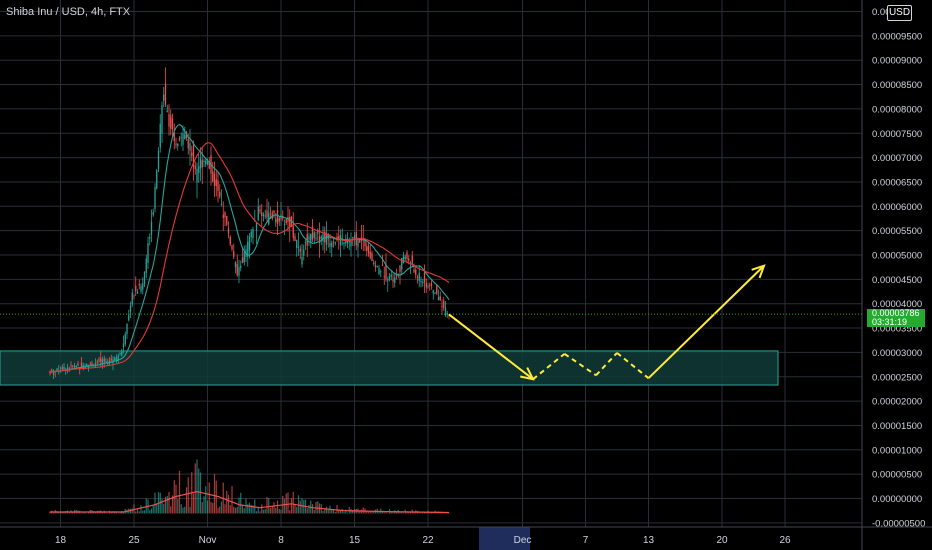 The height and width of the screenshot is (550, 932). What do you see at coordinates (523, 540) in the screenshot?
I see `x-tick-label: Dec` at bounding box center [523, 540].